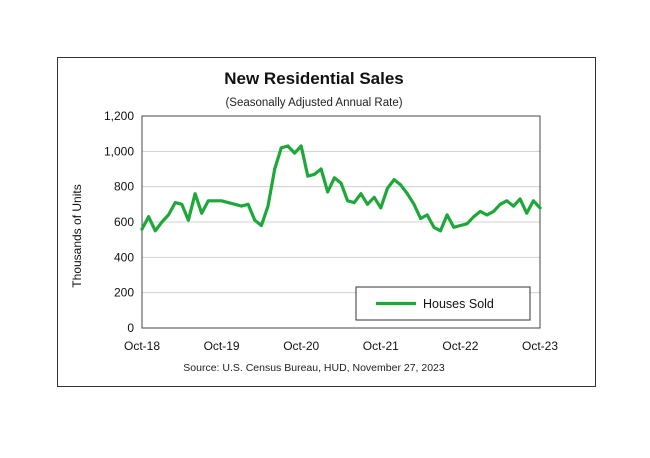 The width and height of the screenshot is (650, 458). What do you see at coordinates (381, 346) in the screenshot?
I see `x-tick-label: Oct-21` at bounding box center [381, 346].